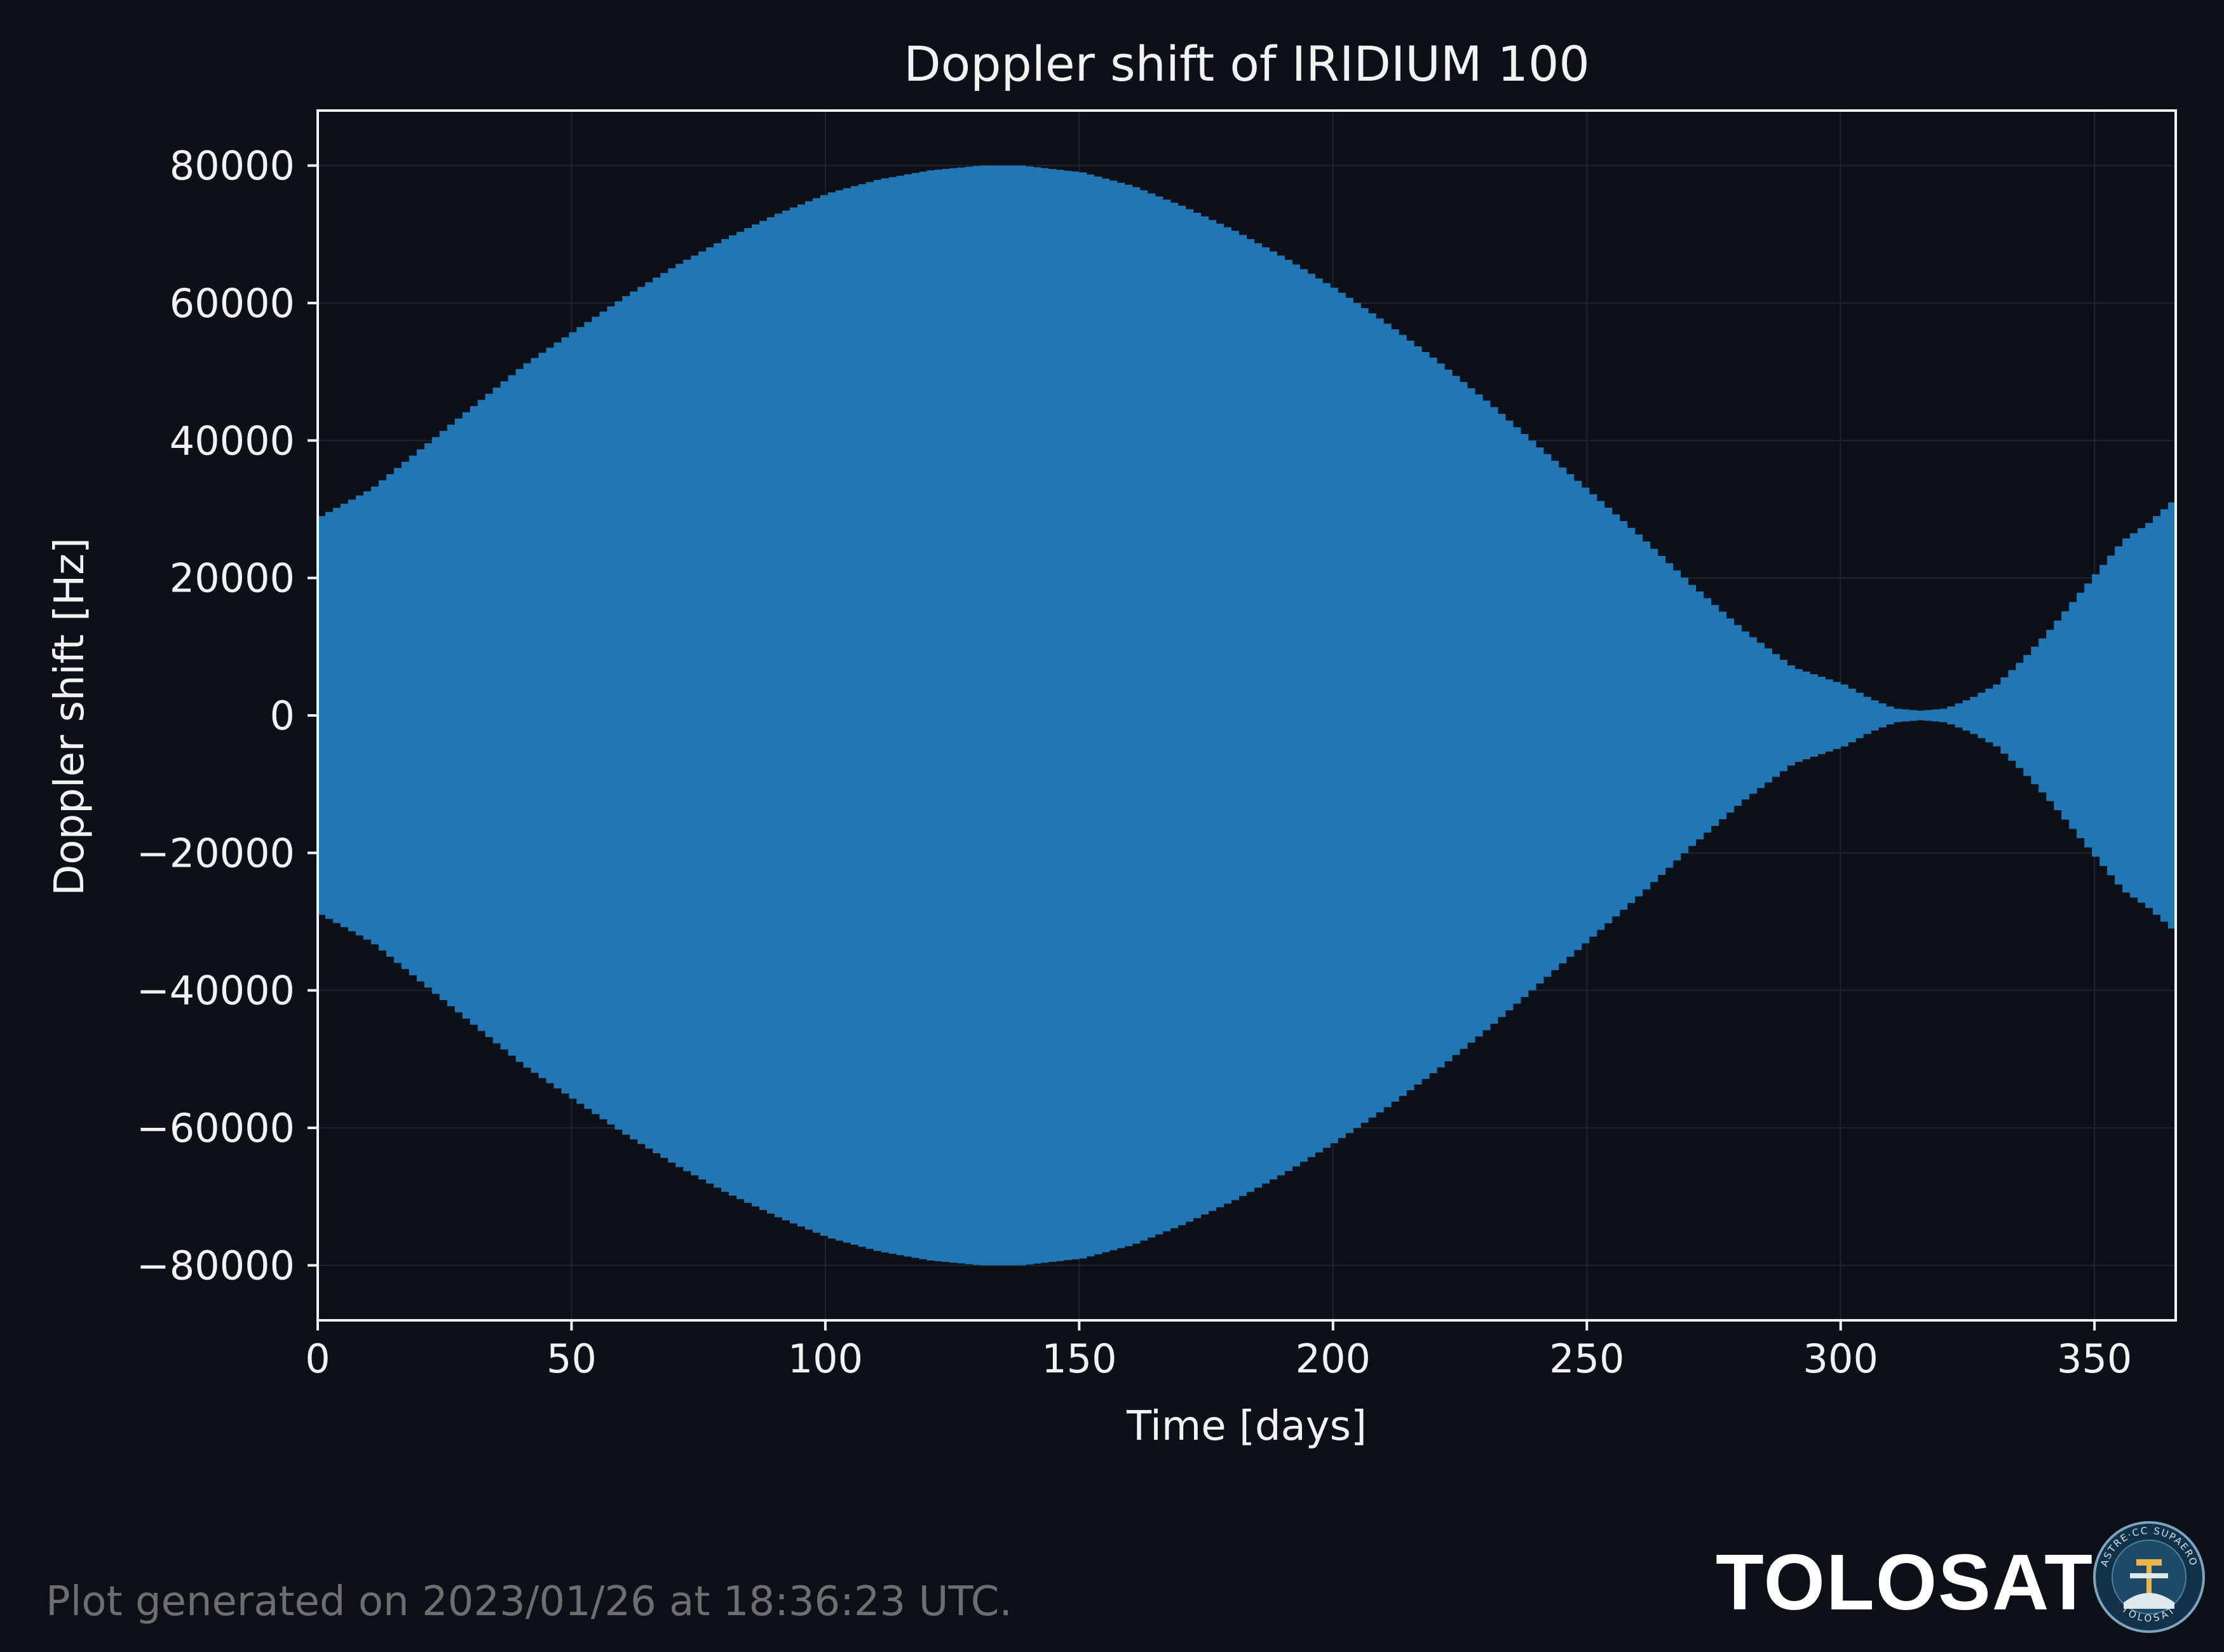 Image resolution: width=2224 pixels, height=1652 pixels. What do you see at coordinates (282, 716) in the screenshot?
I see `y-tick-label: 0` at bounding box center [282, 716].